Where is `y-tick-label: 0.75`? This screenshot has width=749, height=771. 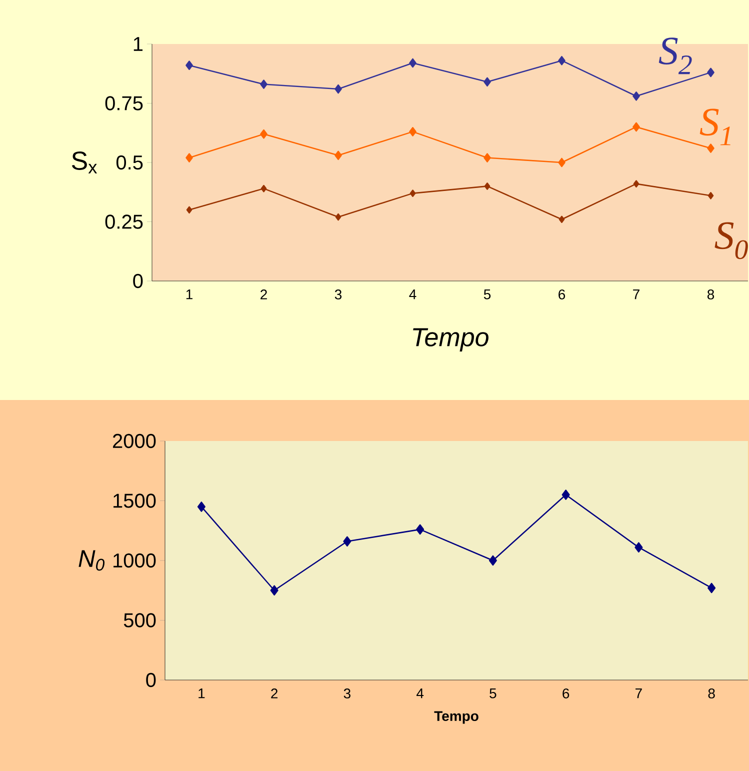
y-tick-label: 0.75 is located at coordinates (124, 103).